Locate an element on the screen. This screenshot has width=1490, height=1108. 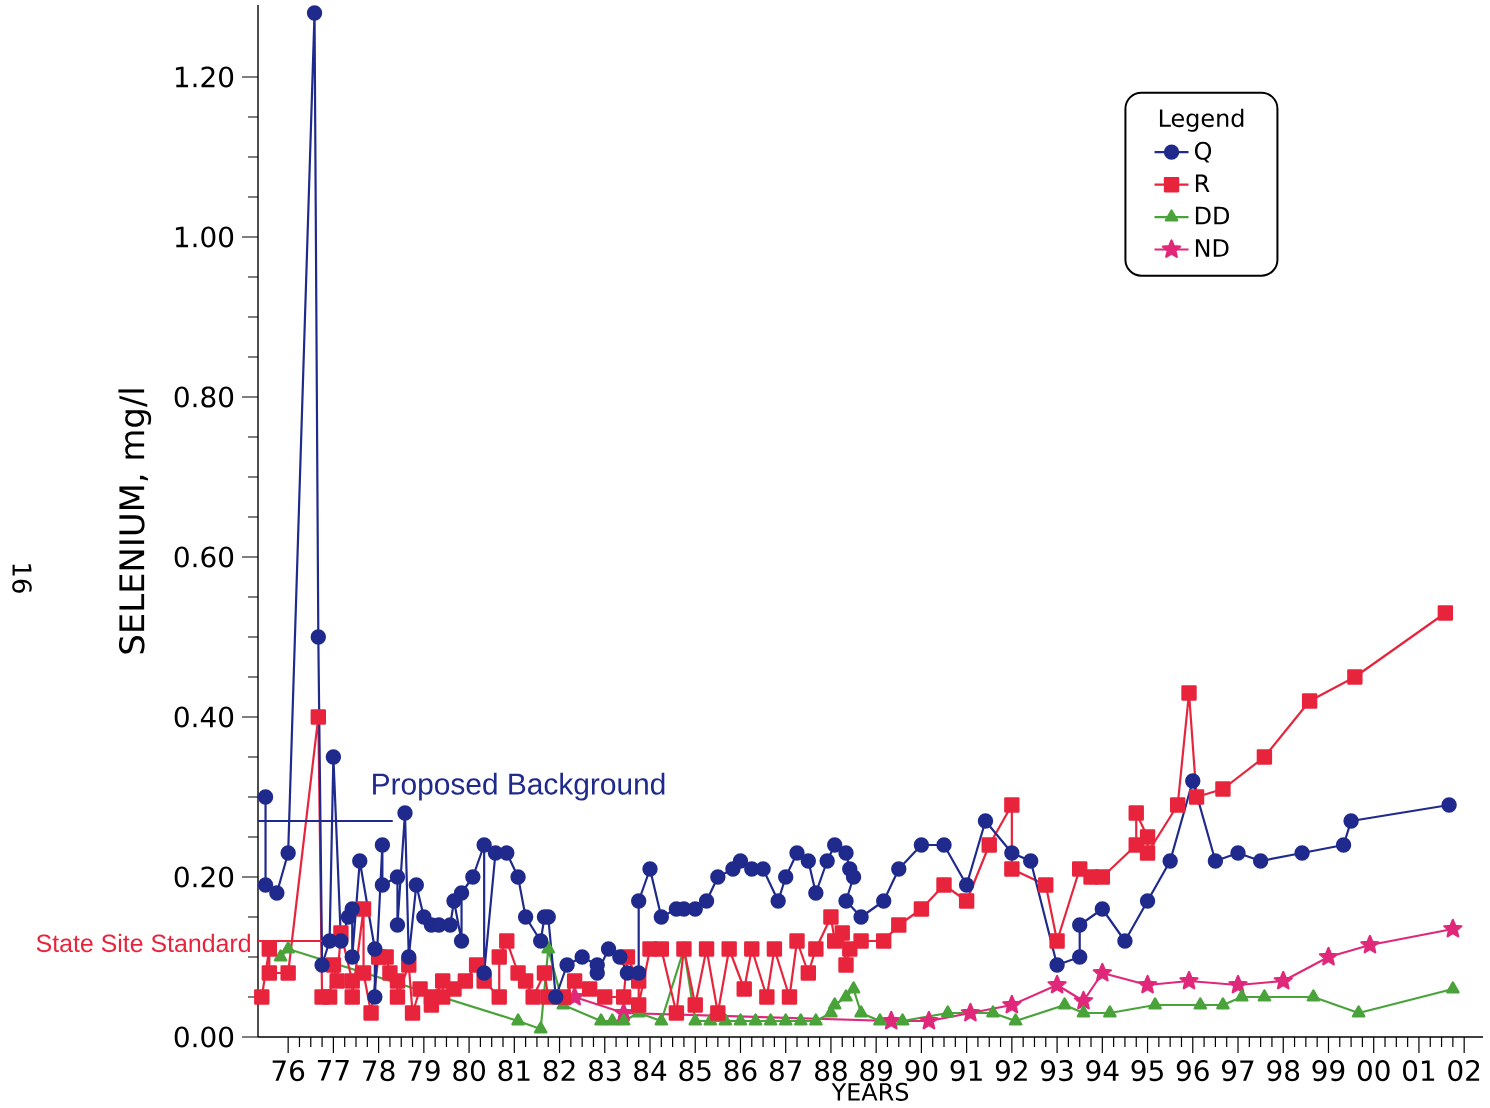
y-axis-title: SELENIUM, mg/l is located at coordinates (135, 521).